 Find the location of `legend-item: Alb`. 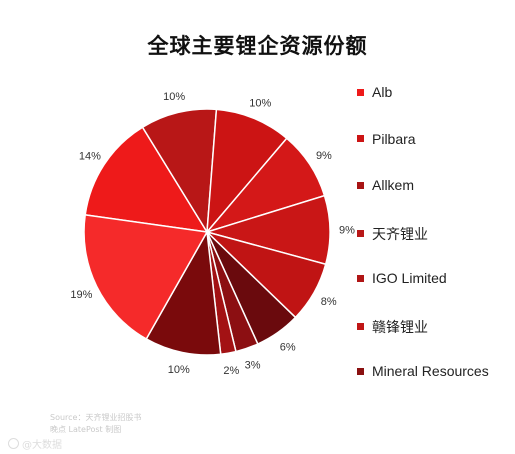

legend-item: Alb is located at coordinates (374, 92).